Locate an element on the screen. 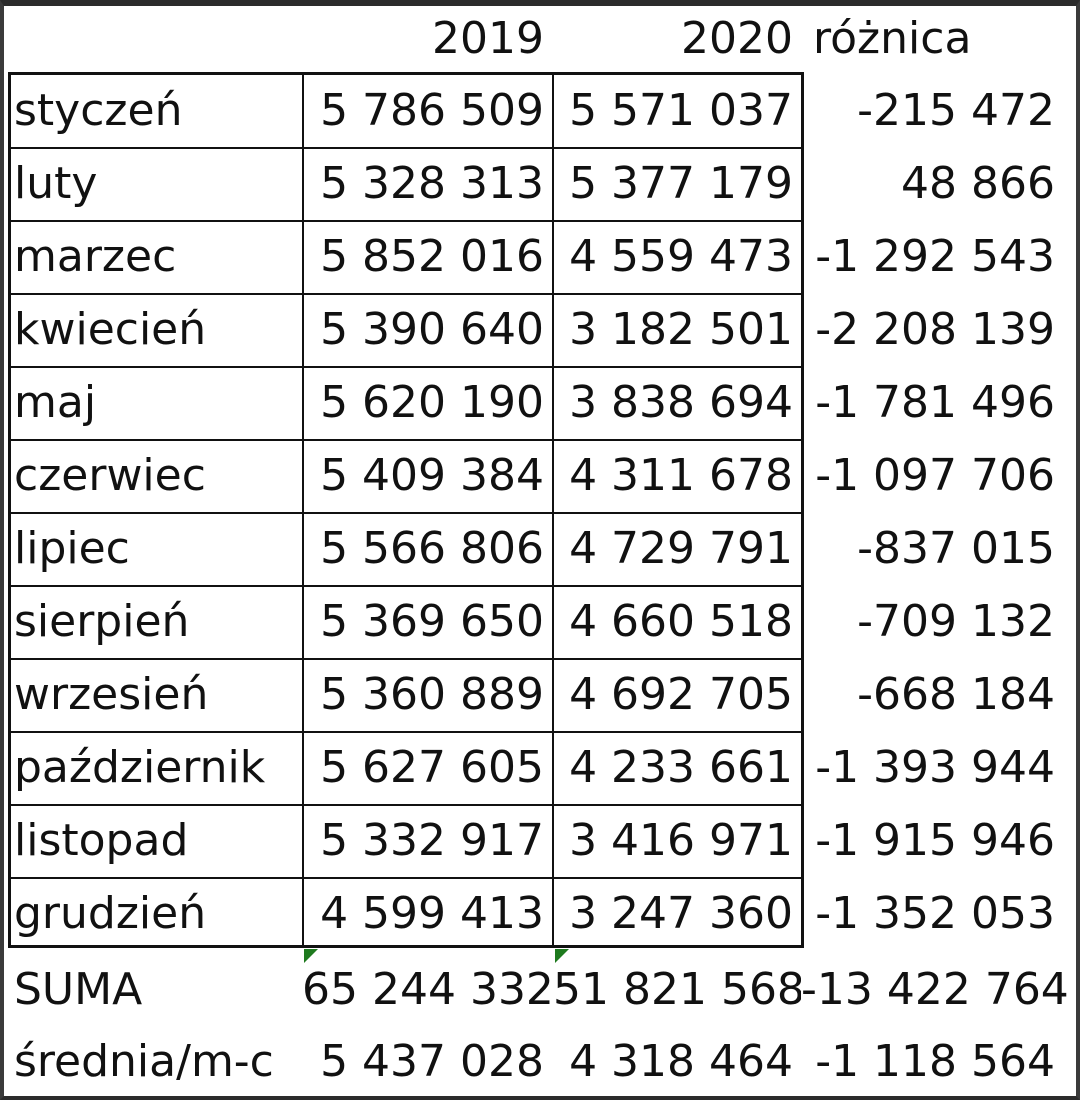  value-2019-cell: 5 852 016 is located at coordinates (432, 256).